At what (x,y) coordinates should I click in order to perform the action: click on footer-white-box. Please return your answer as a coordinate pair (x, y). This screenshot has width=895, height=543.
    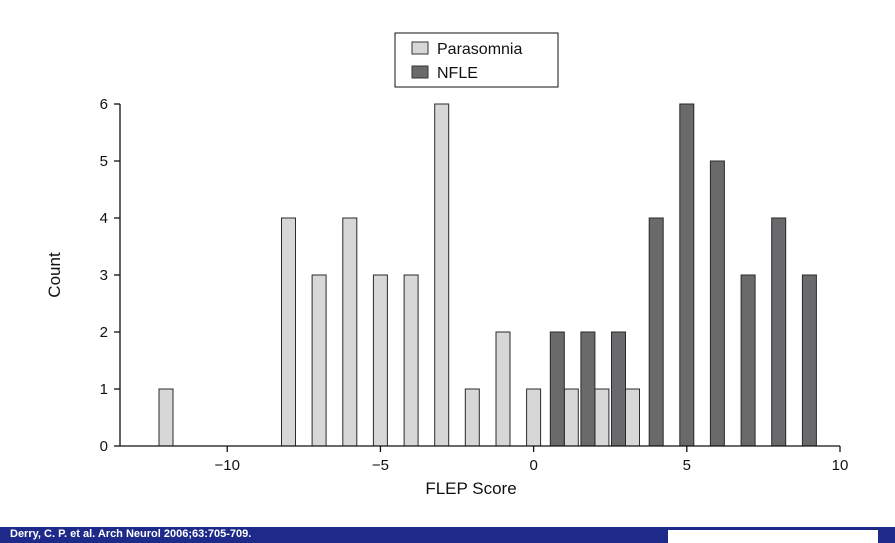
    Looking at the image, I should click on (773, 536).